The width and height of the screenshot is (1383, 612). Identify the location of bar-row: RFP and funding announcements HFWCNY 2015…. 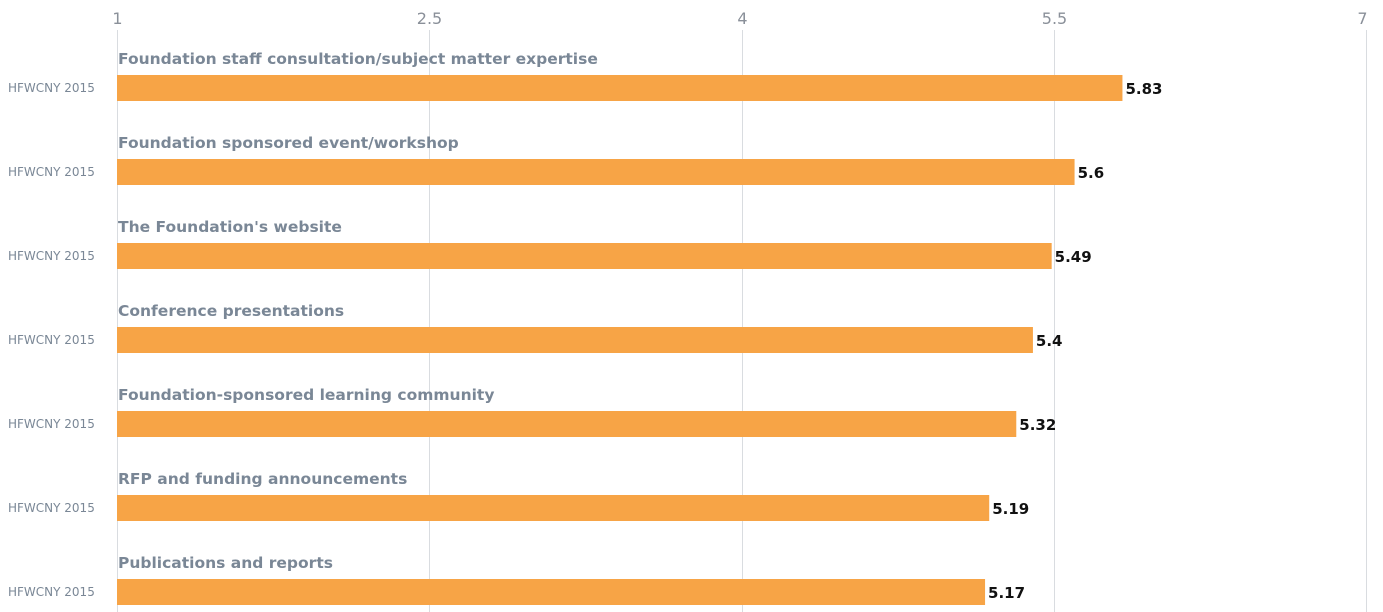
(518, 495).